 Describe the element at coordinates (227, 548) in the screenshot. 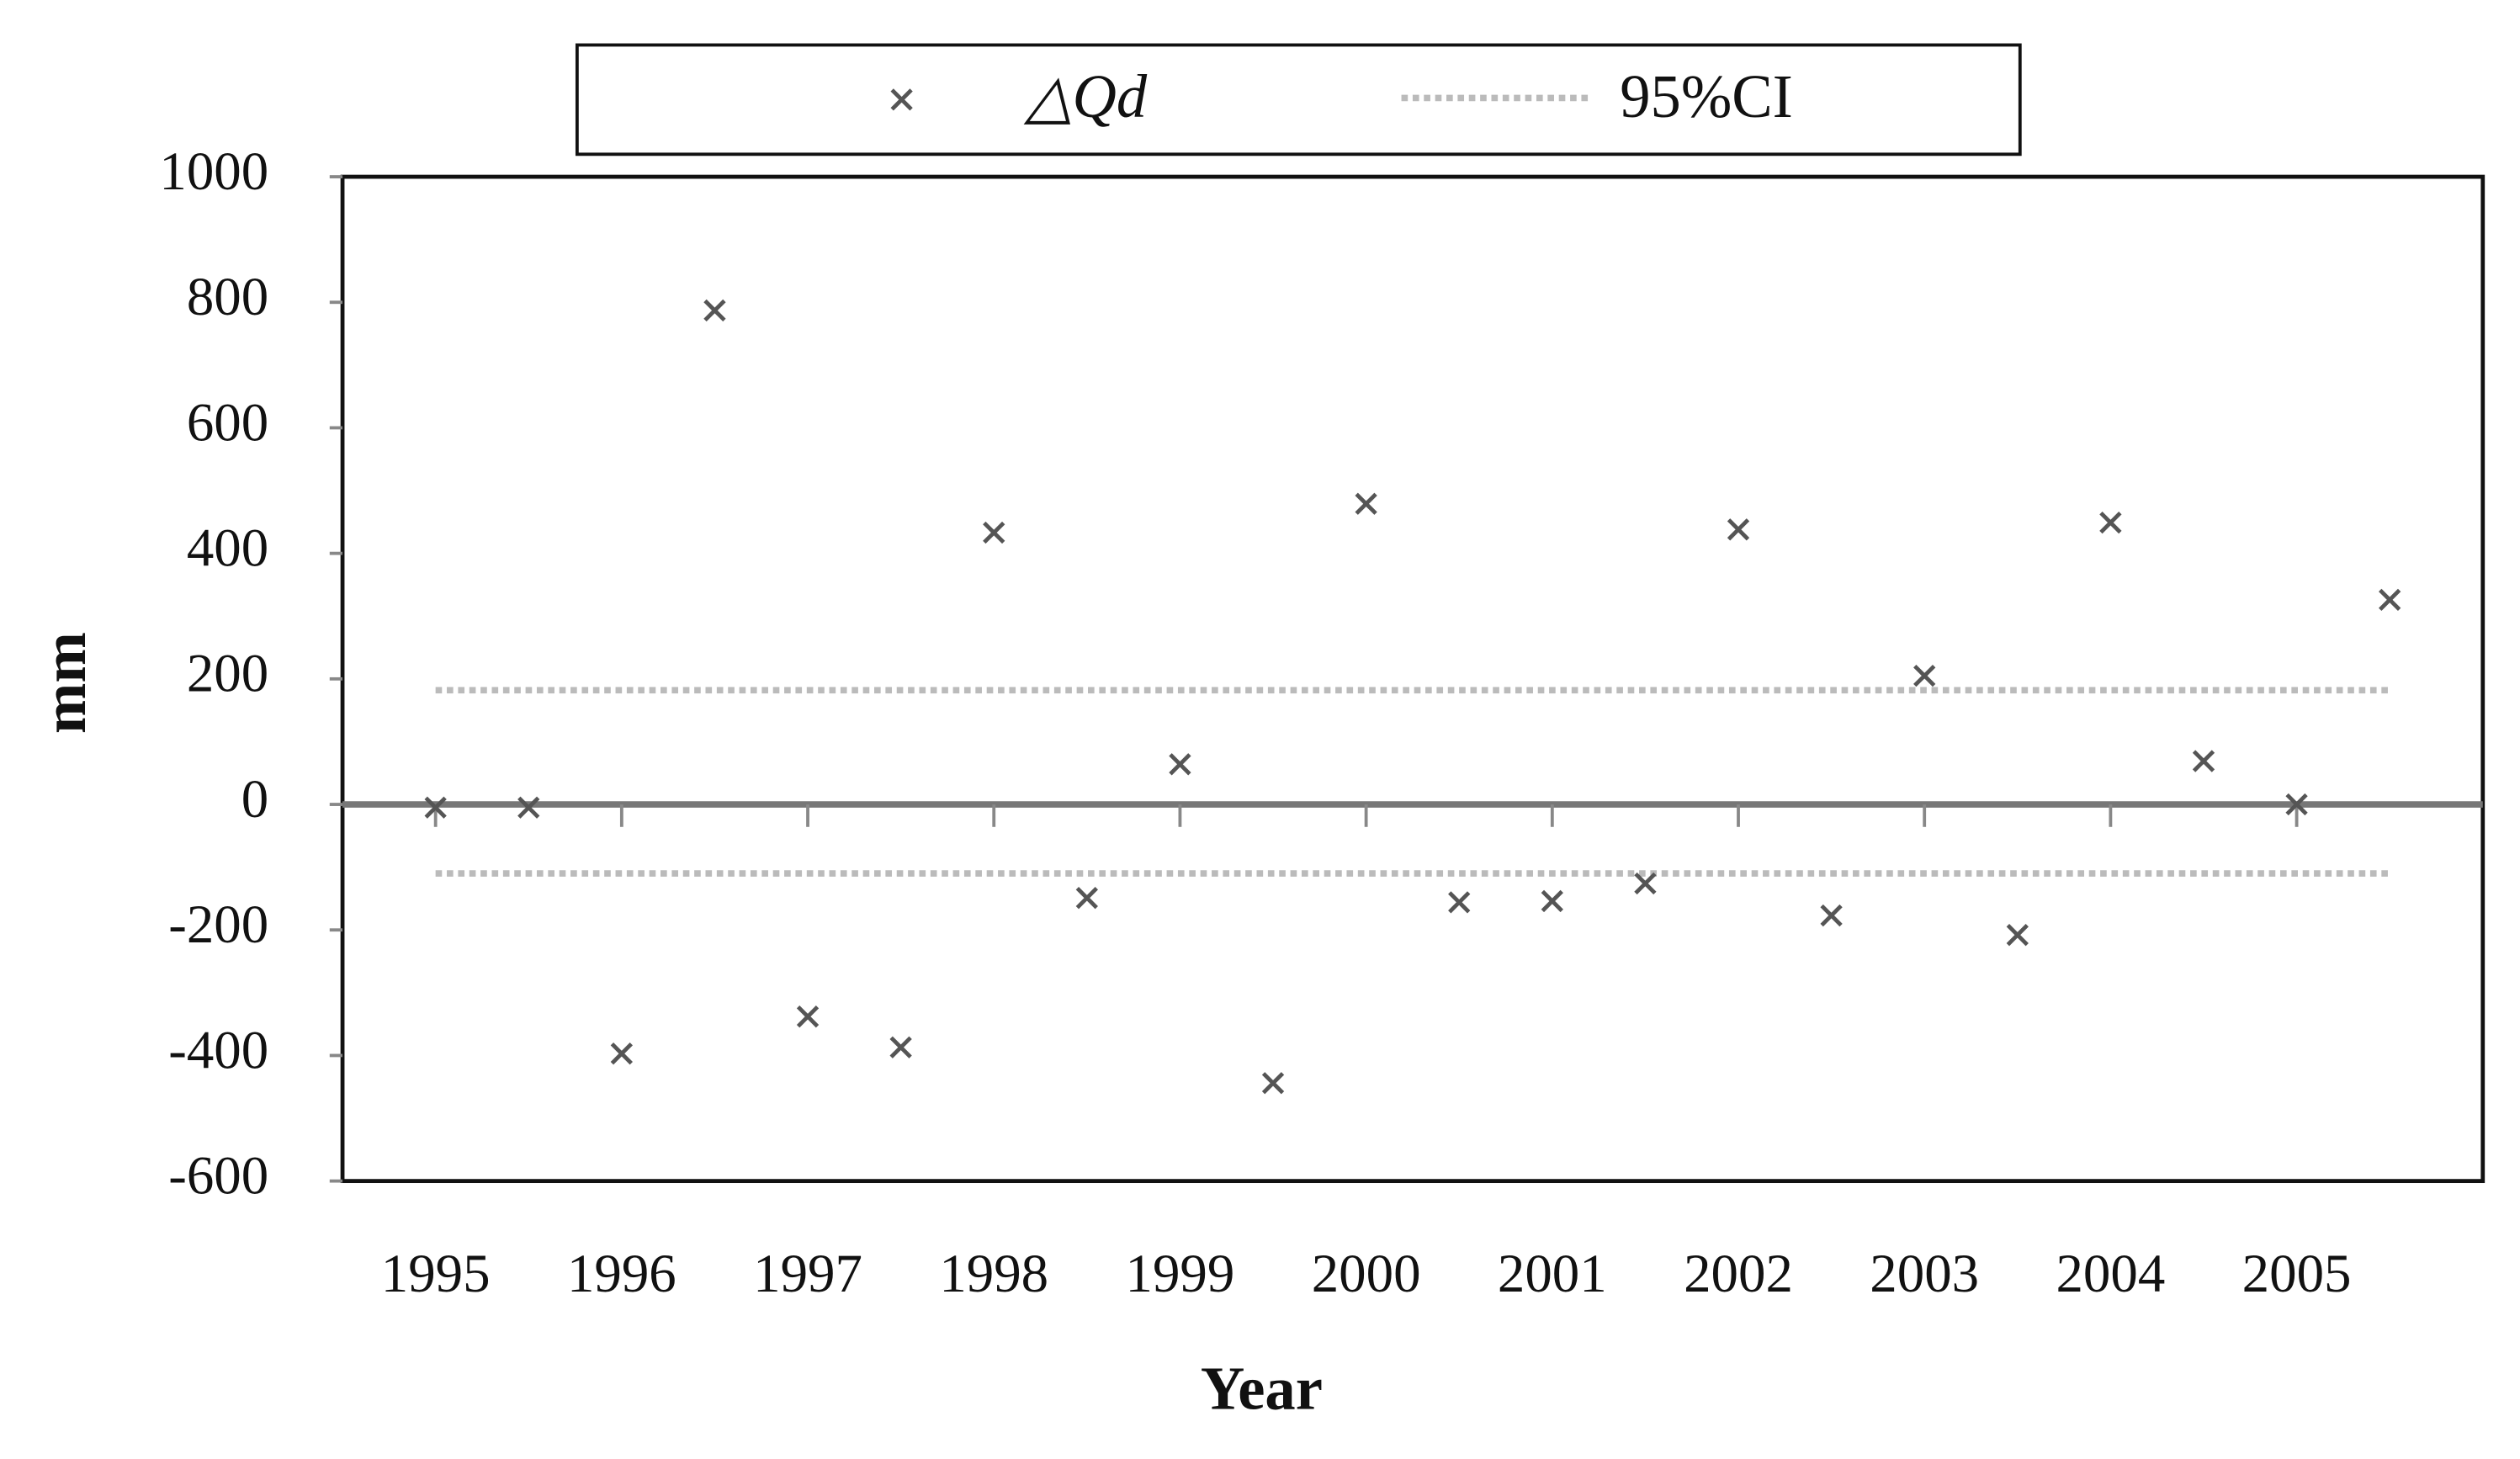

I see `y-tick-label: 400` at that location.